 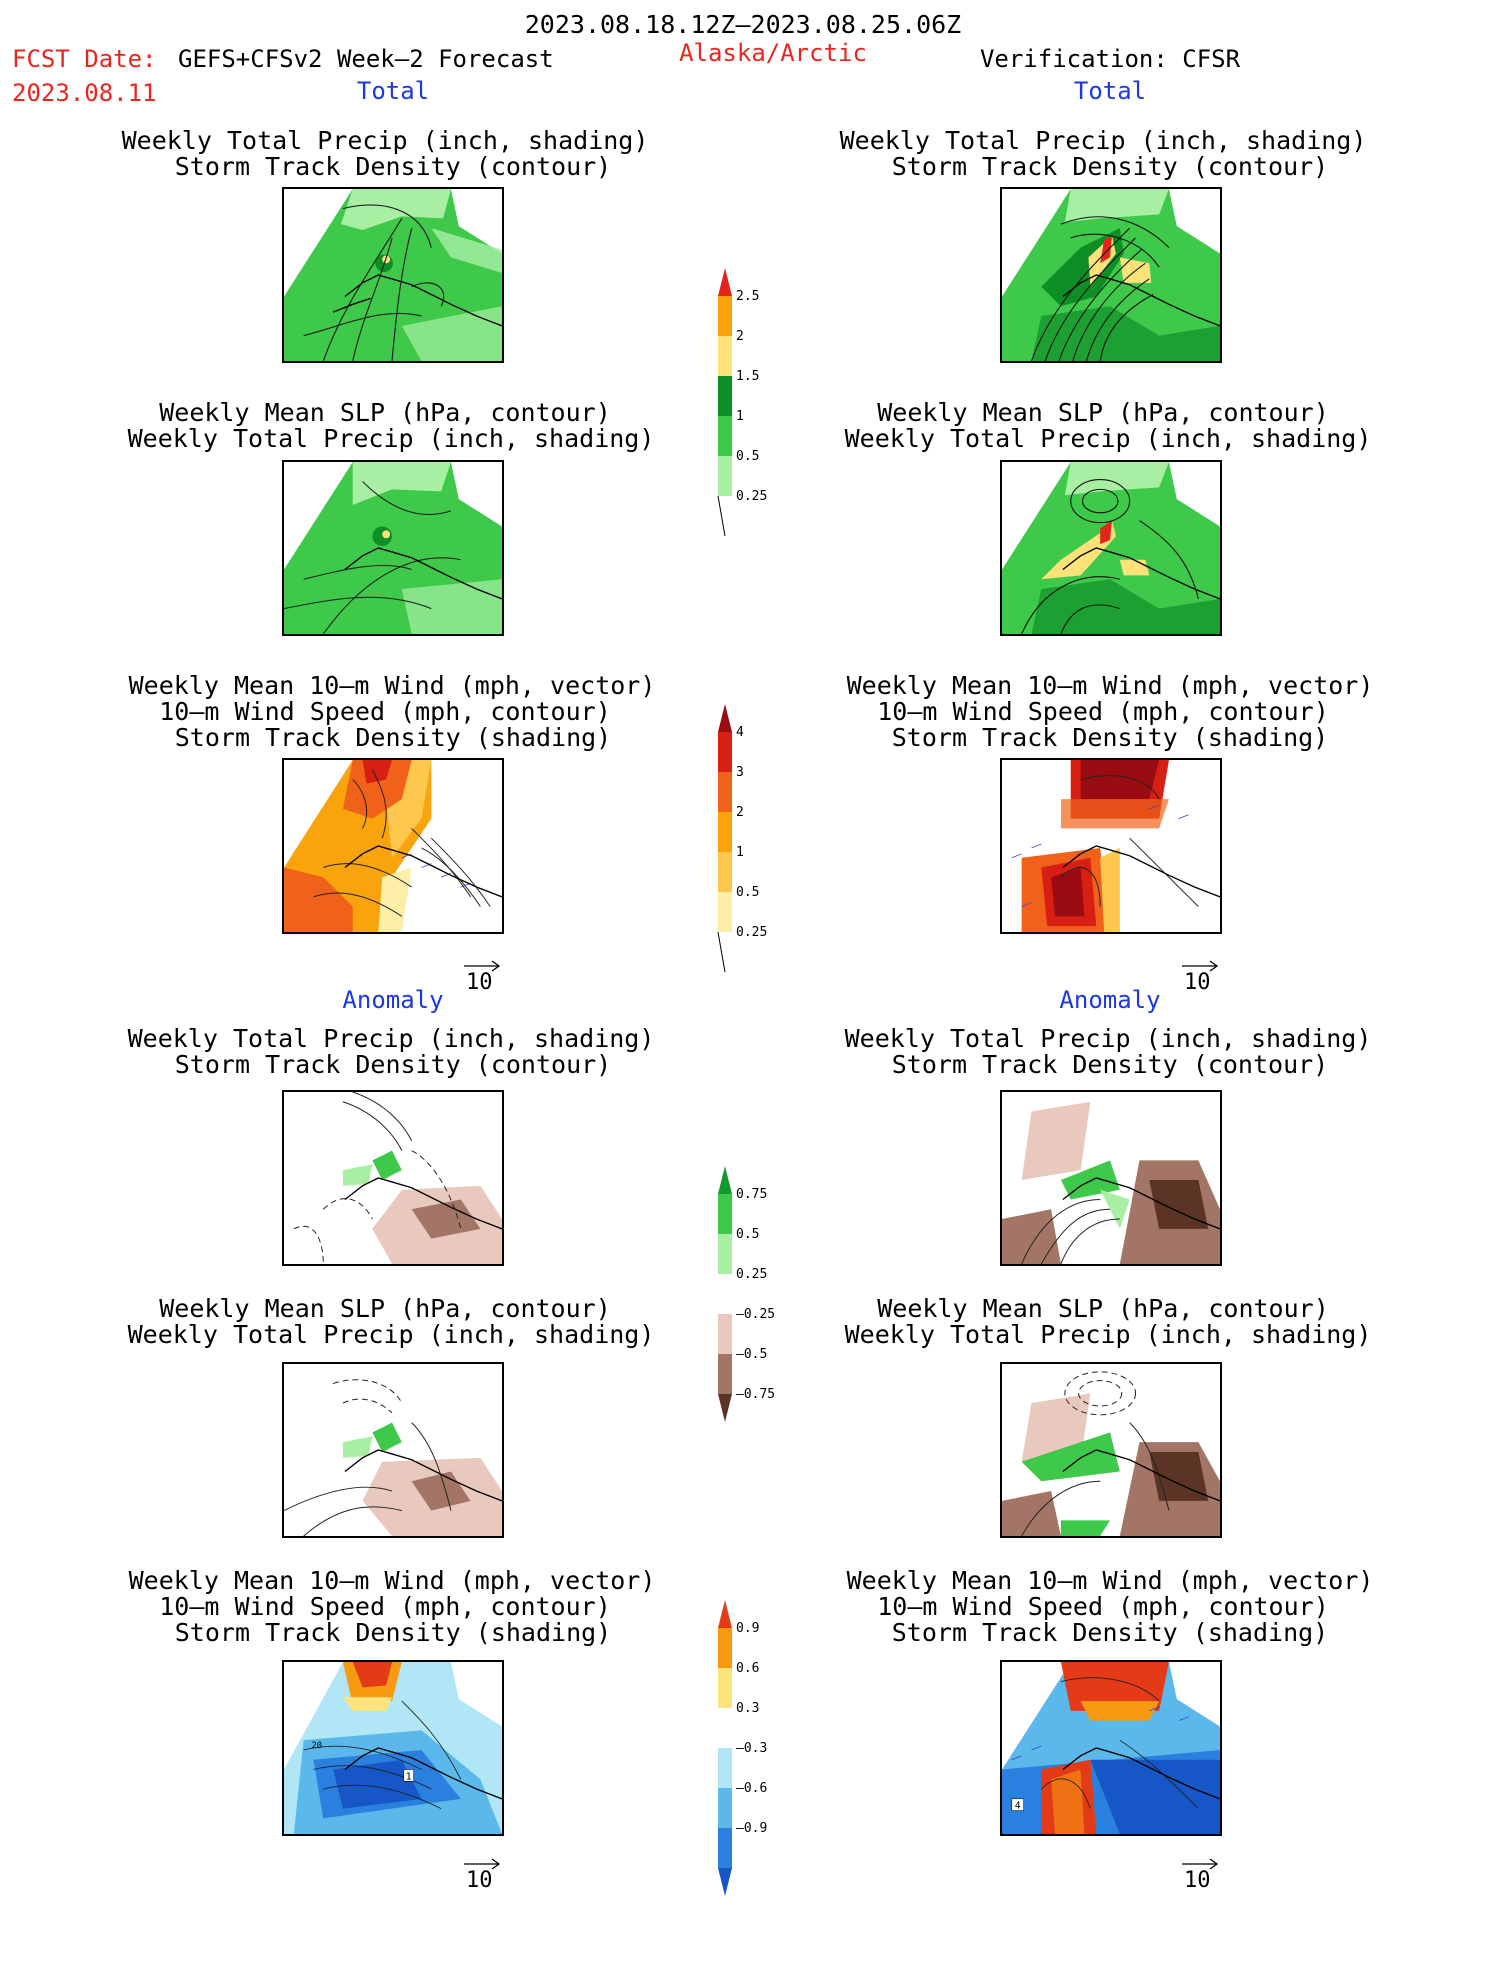 I want to click on fcst-date: 2023.08.11, so click(x=84, y=93).